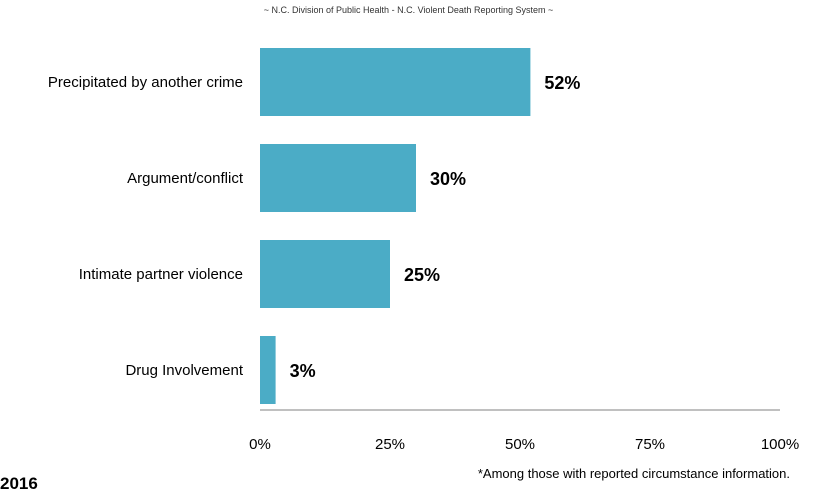 This screenshot has width=817, height=494. What do you see at coordinates (390, 444) in the screenshot?
I see `x-tick-label: 25%` at bounding box center [390, 444].